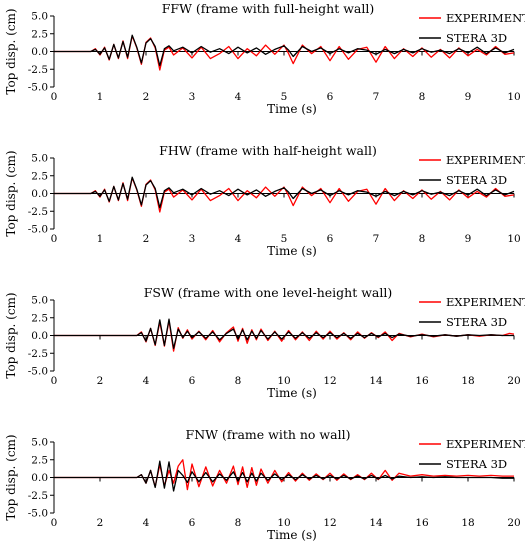 This screenshot has height=550, width=525. I want to click on series-line-experiment, so click(284, 475).